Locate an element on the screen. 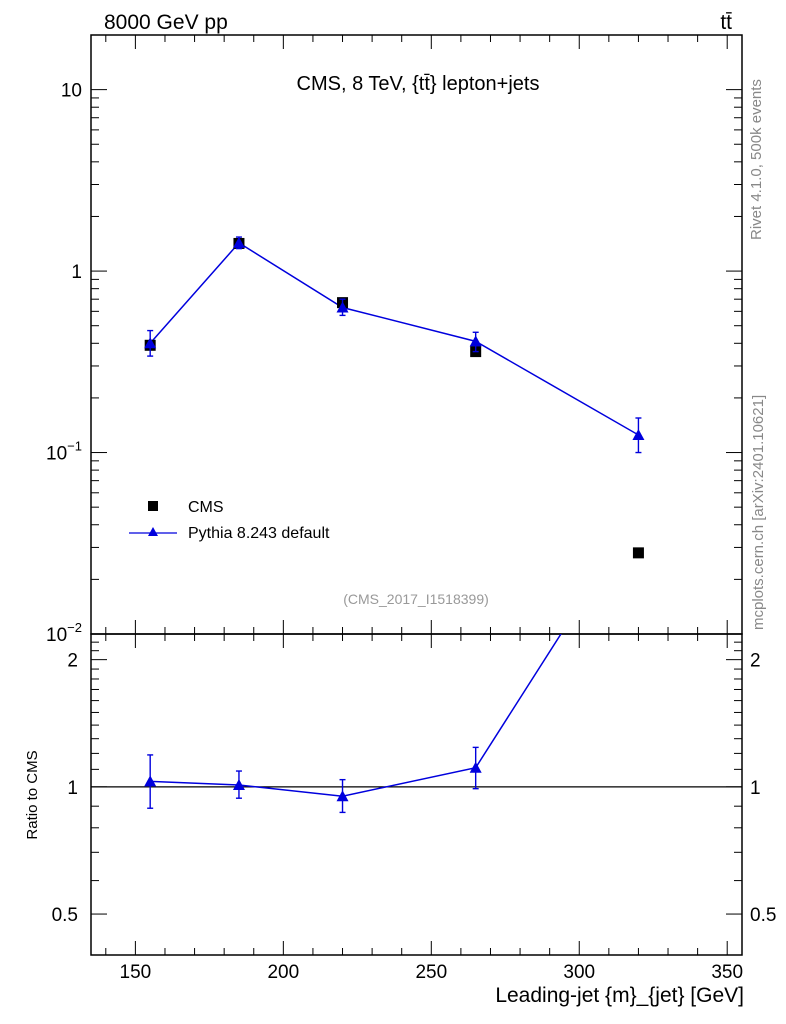 This screenshot has height=1024, width=786. legend-marker-pythia is located at coordinates (153, 531).